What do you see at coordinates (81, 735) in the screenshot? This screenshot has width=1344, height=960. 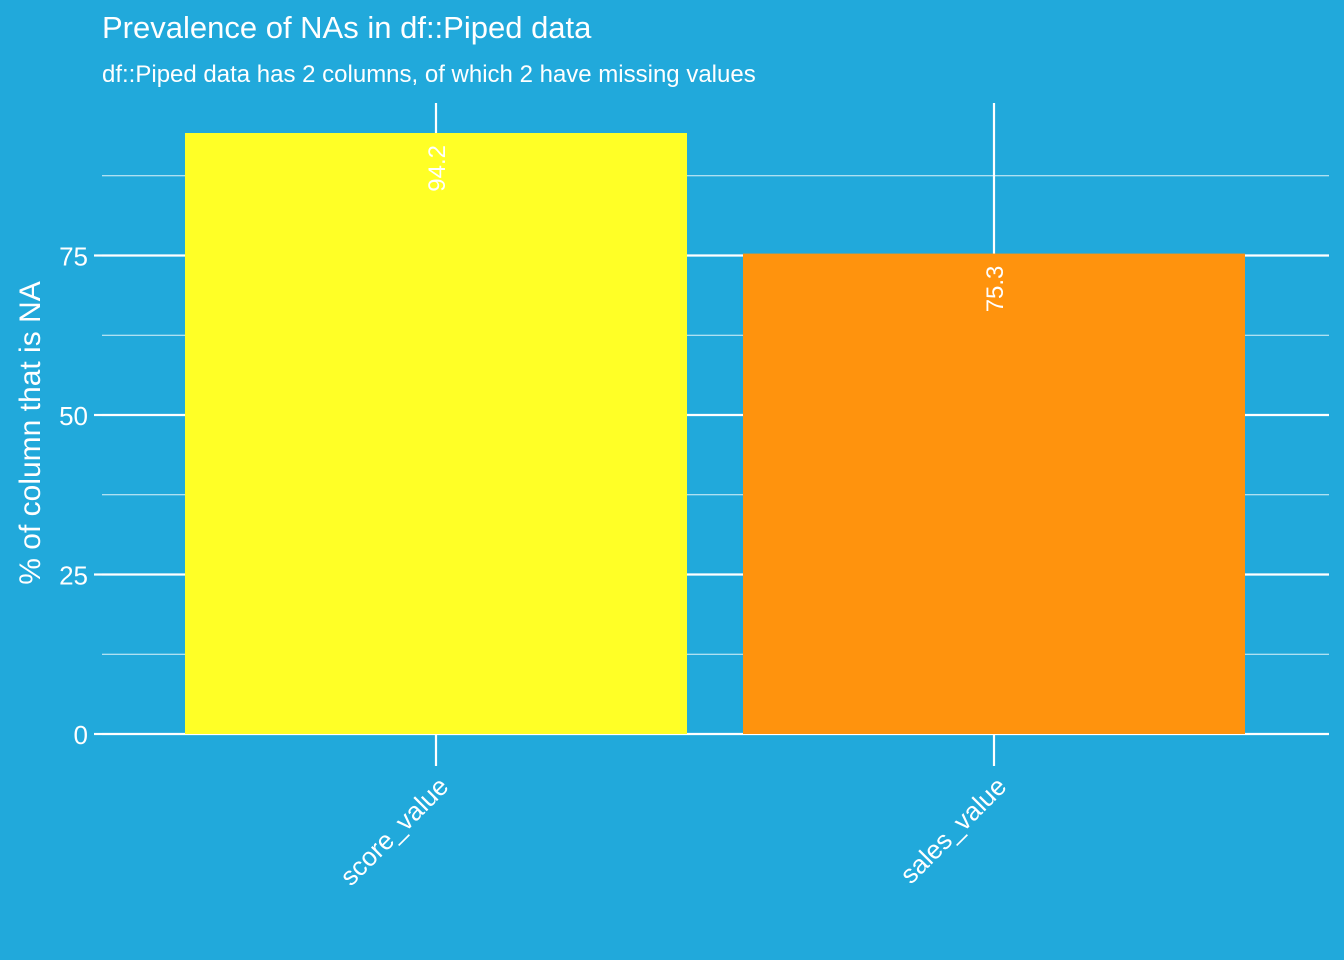 I see `y-tick-label: 0` at bounding box center [81, 735].